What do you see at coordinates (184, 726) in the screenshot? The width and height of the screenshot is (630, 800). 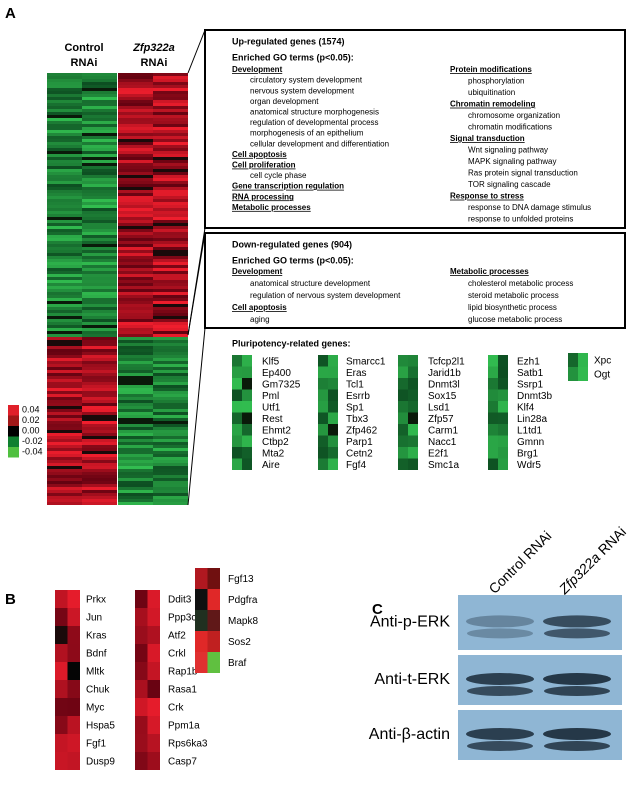 I see `gene-name: Ppm1a` at bounding box center [184, 726].